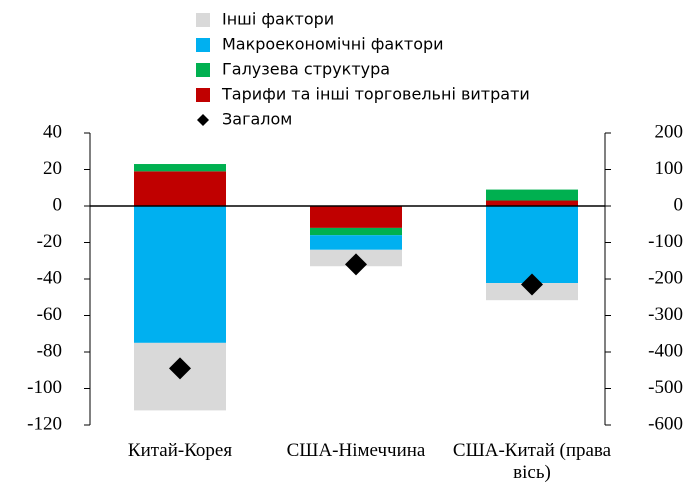 This screenshot has width=692, height=489. What do you see at coordinates (333, 44) in the screenshot?
I see `legend-label: Макроекономічні фактори` at bounding box center [333, 44].